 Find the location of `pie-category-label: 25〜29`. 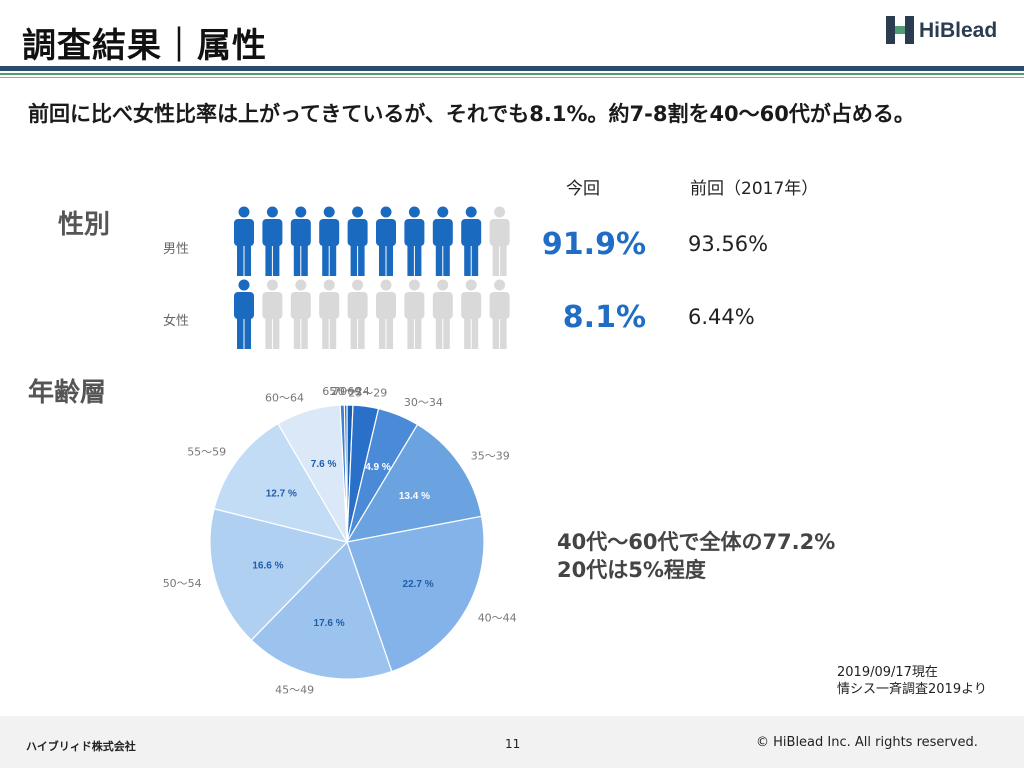

pie-category-label: 25〜29 is located at coordinates (367, 392).